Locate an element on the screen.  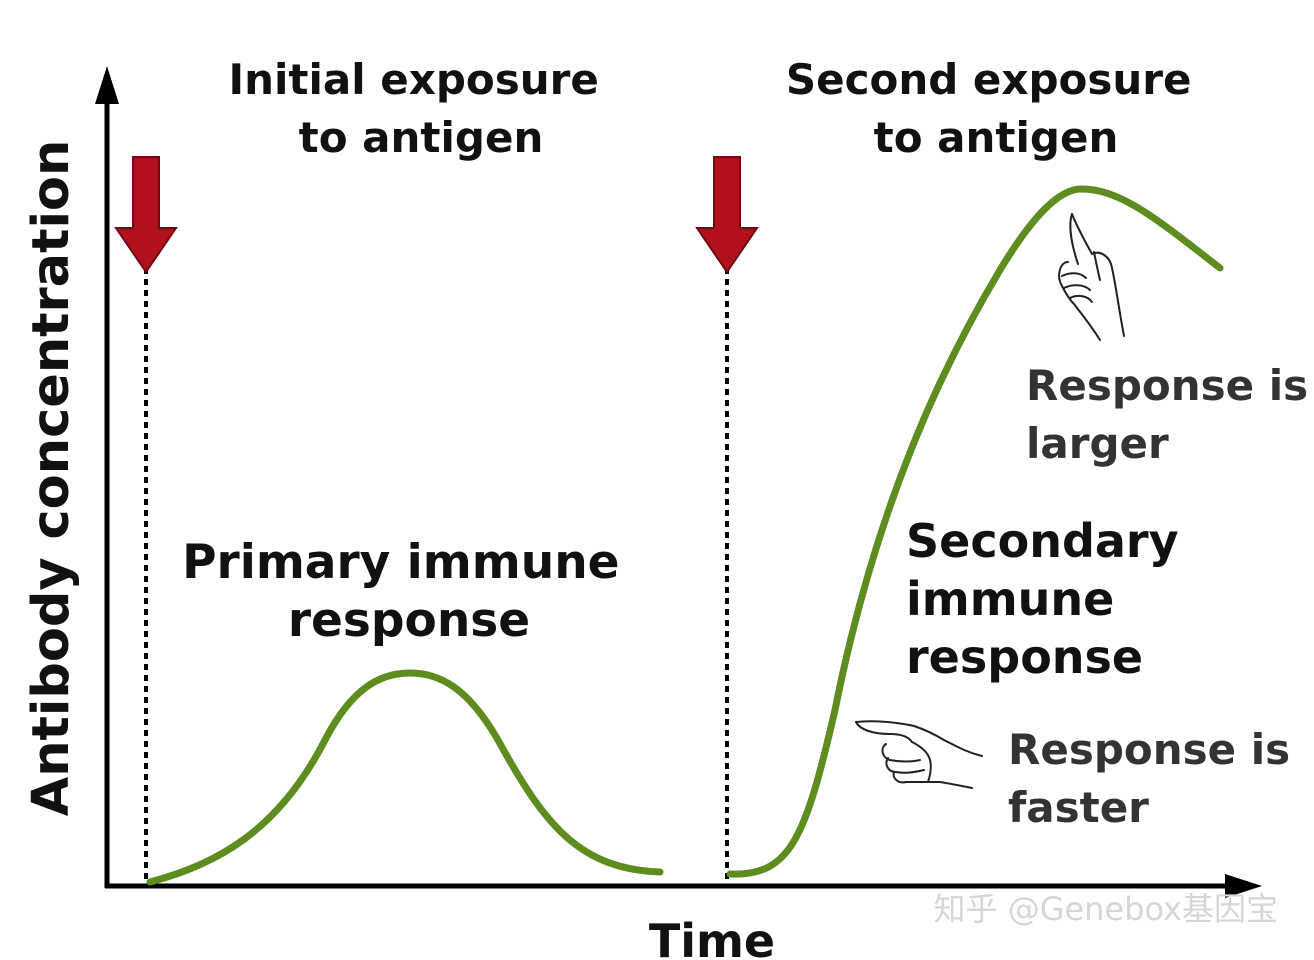
secondary-response-label-line1: Secondary is located at coordinates (1042, 541).